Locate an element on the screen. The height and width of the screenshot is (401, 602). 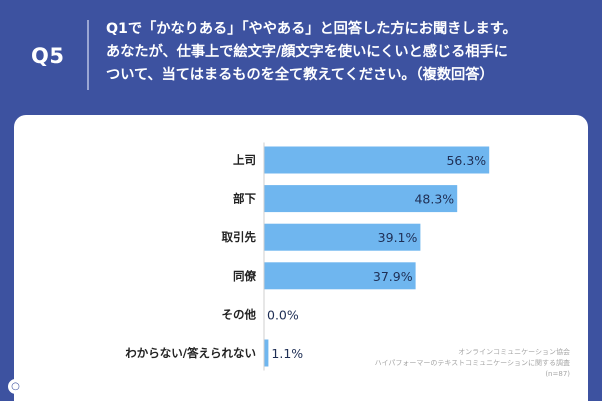
question-line-3: ついて、当てはまるものを全て教えてください。（複数回答） is located at coordinates (300, 75).